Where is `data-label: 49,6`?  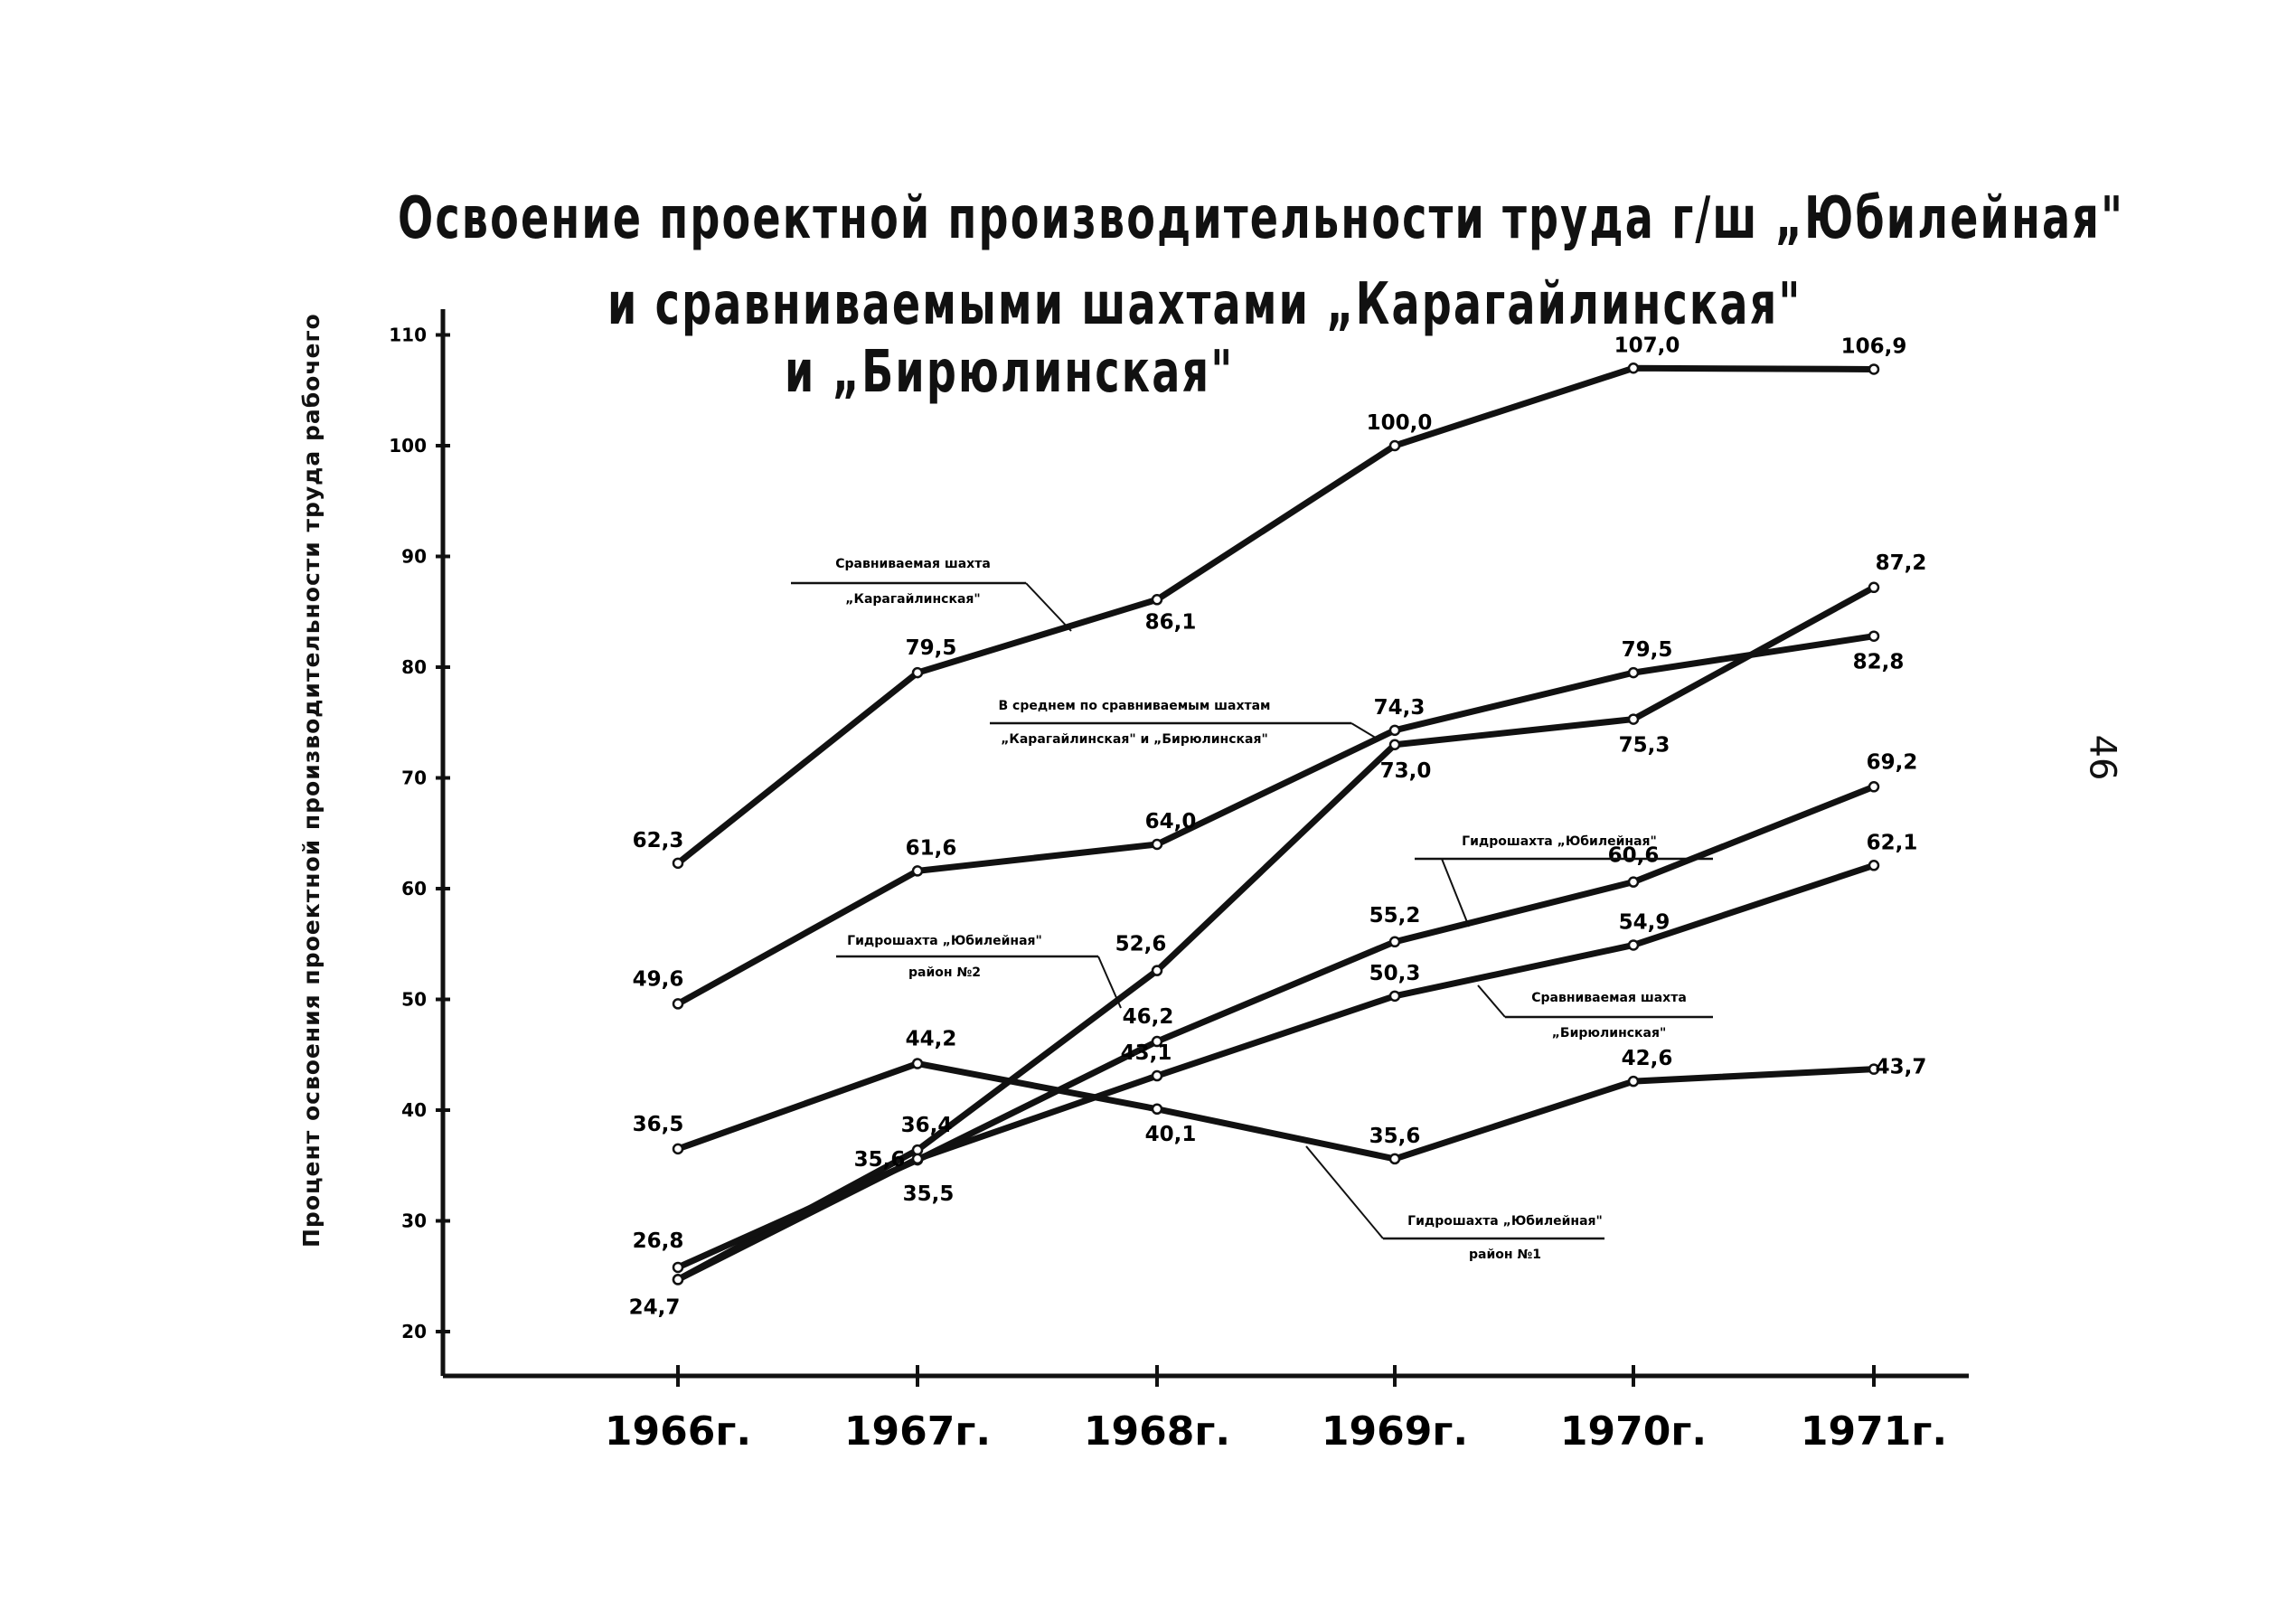 data-label: 49,6 is located at coordinates (658, 979).